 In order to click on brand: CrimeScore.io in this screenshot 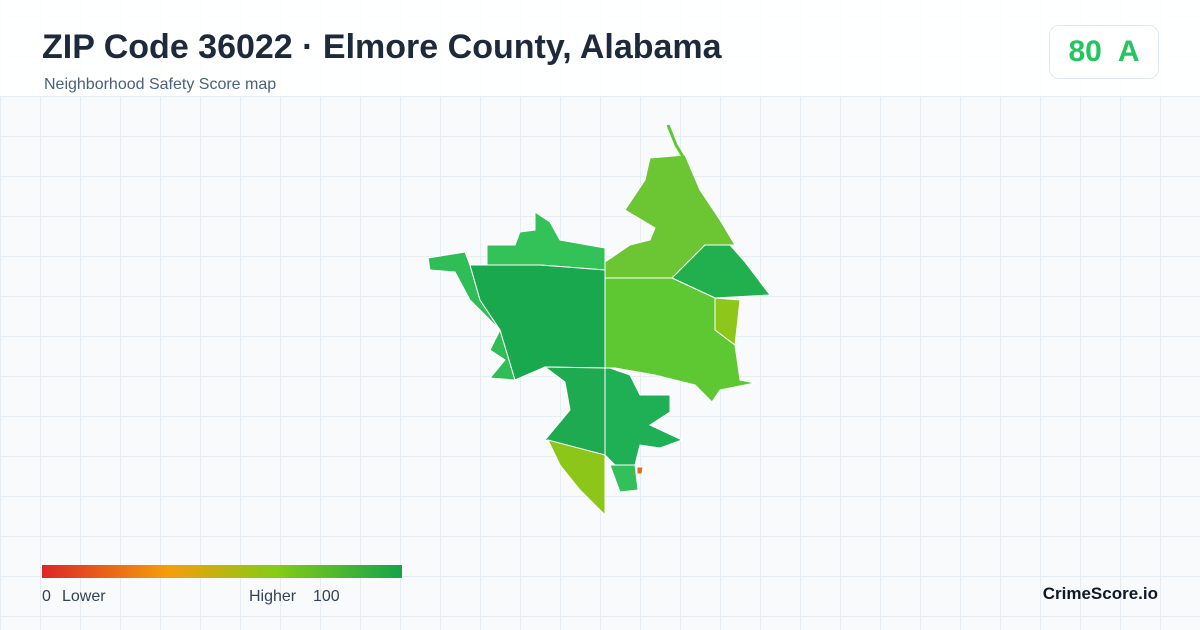, I will do `click(1100, 593)`.